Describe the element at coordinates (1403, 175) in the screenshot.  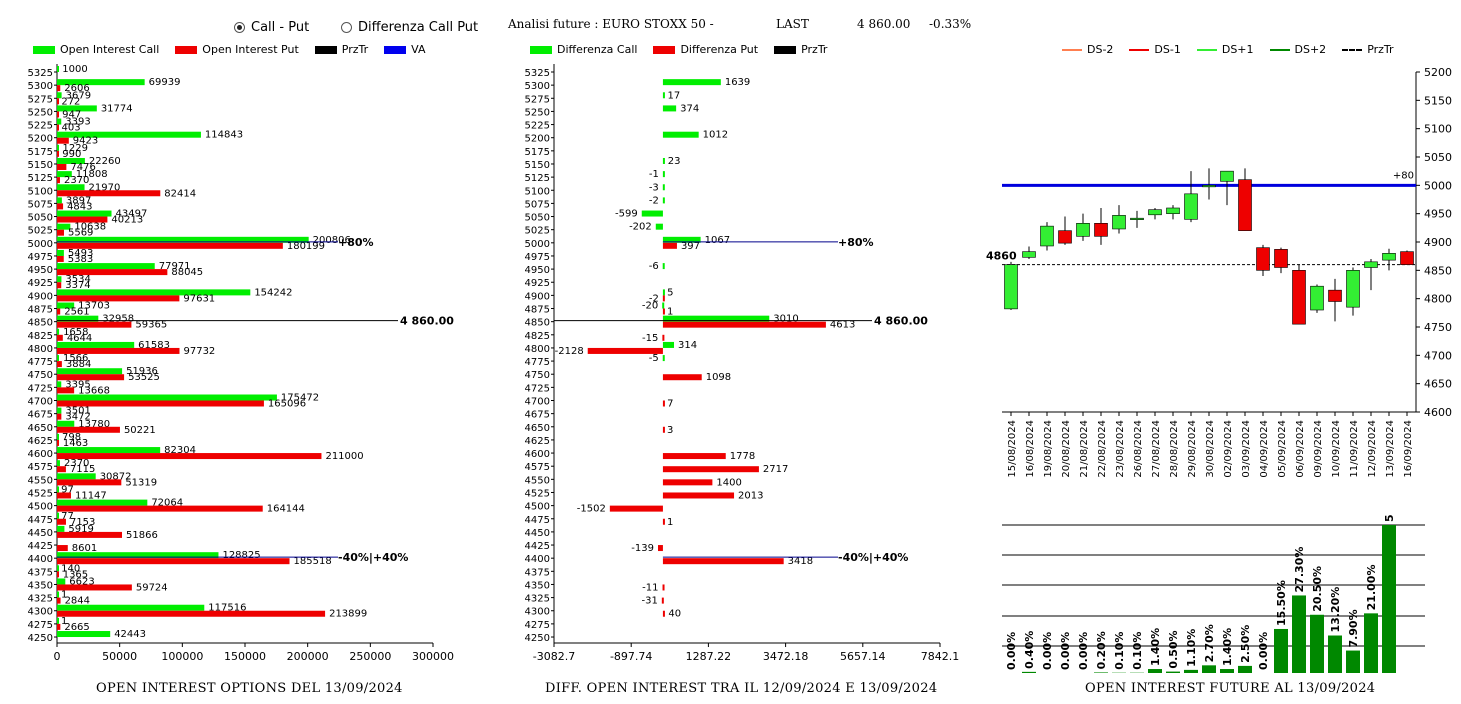
I see `hline-label: +80` at that location.